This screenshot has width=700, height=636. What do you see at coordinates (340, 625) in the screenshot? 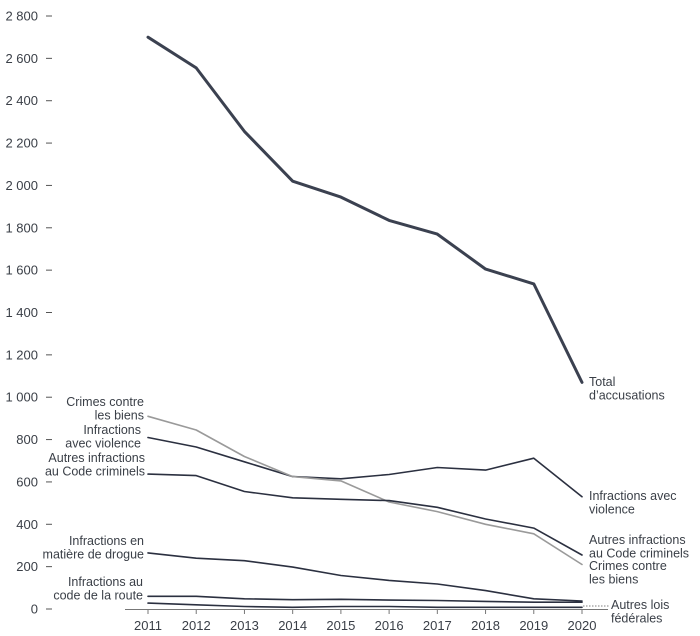
I see `x-tick-label: 2015` at bounding box center [340, 625].